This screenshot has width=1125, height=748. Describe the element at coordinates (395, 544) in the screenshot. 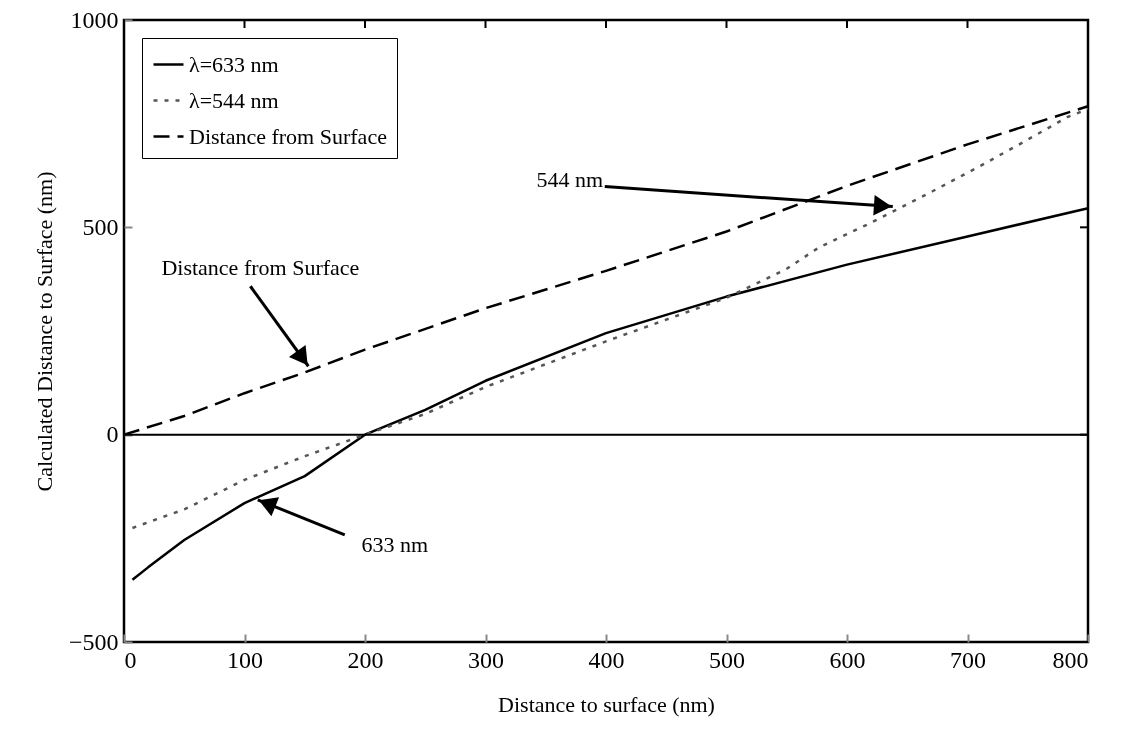

I see `annotation: 633 nm` at that location.